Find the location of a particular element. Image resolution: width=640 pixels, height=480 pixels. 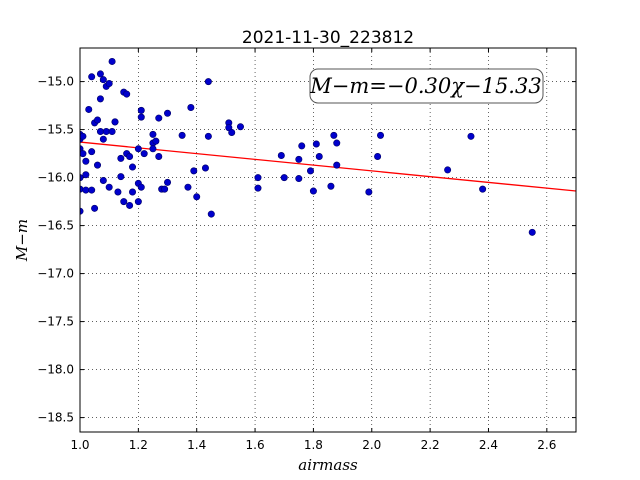

x-tick-label: 2.4 is located at coordinates (488, 445).